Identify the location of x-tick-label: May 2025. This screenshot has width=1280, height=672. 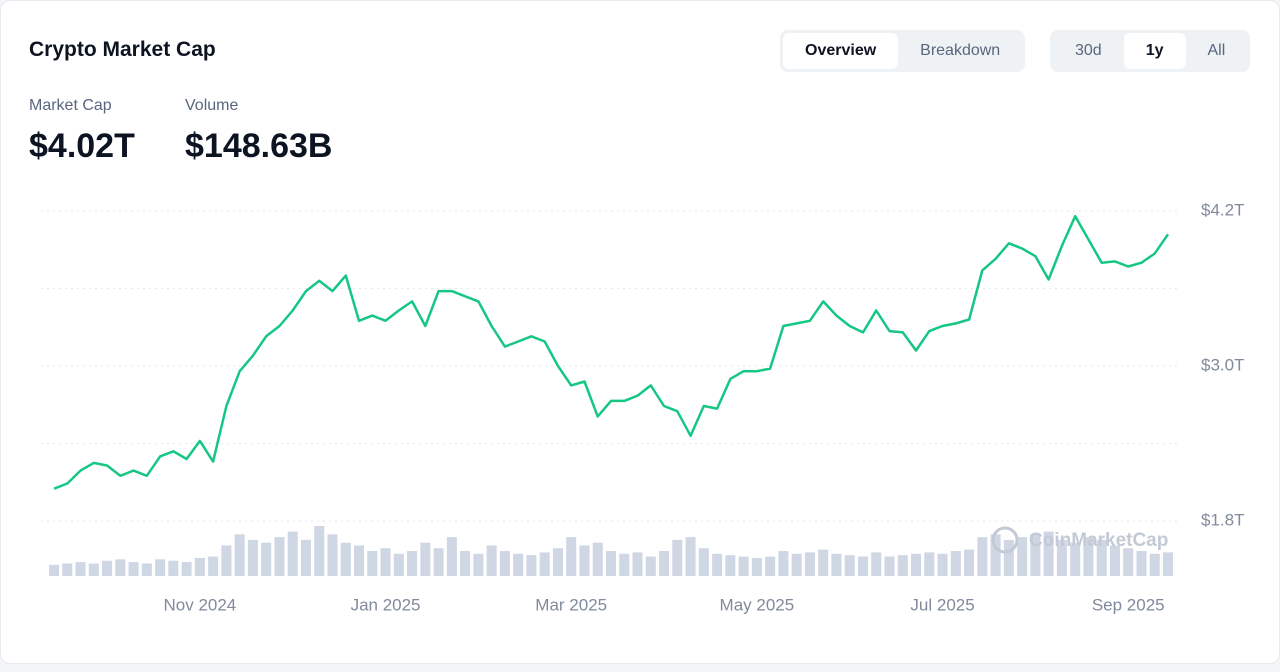
(757, 604).